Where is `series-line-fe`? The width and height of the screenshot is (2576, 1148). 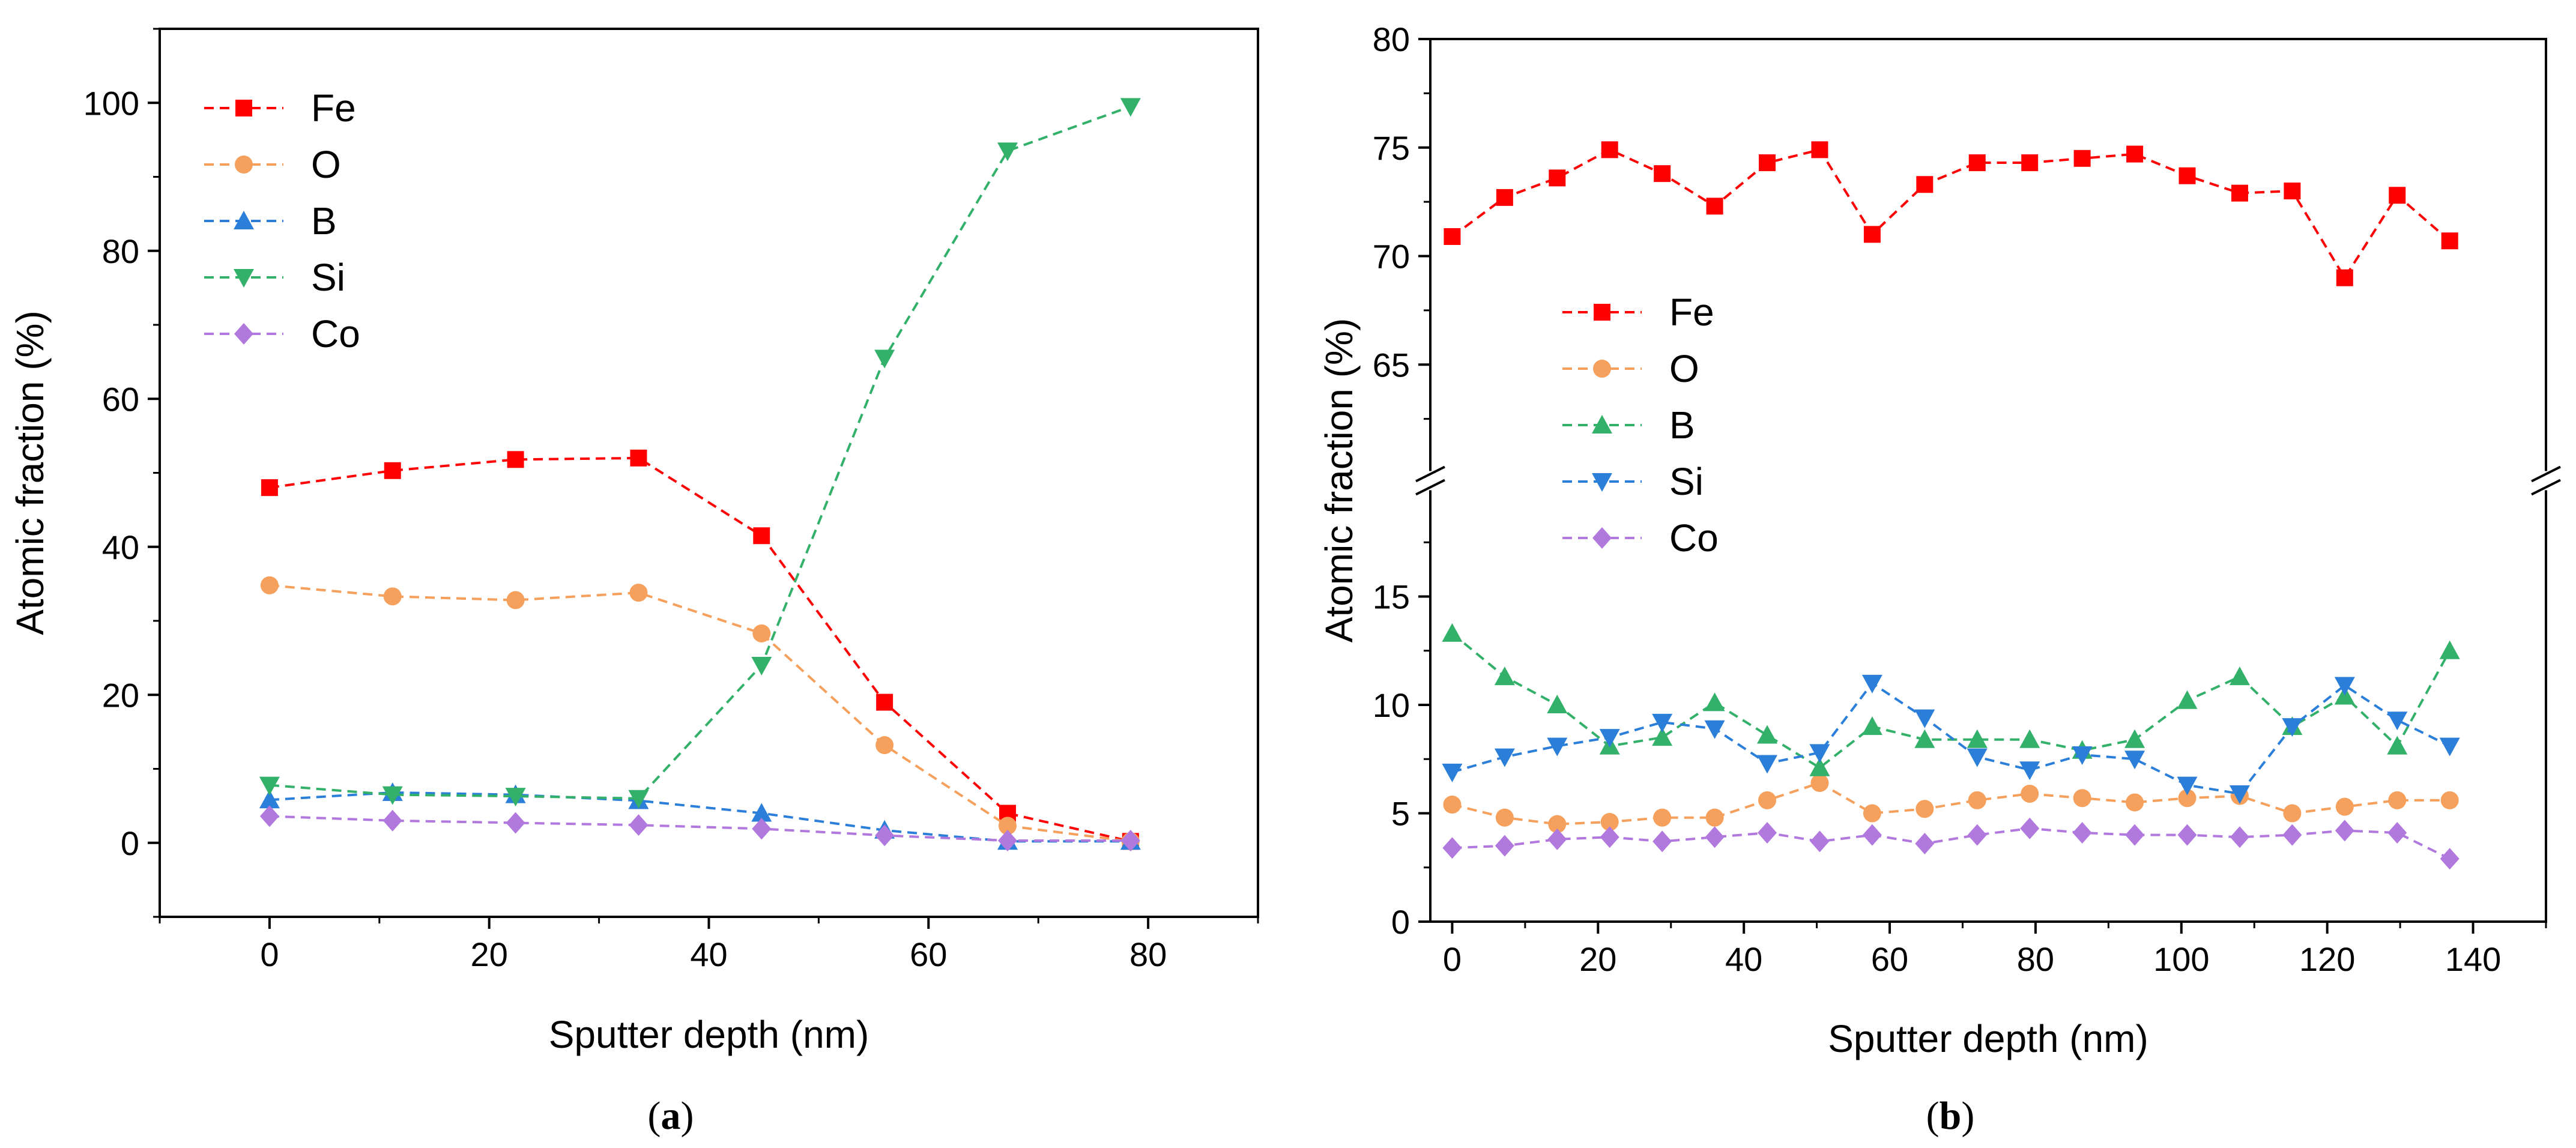 series-line-fe is located at coordinates (700, 650).